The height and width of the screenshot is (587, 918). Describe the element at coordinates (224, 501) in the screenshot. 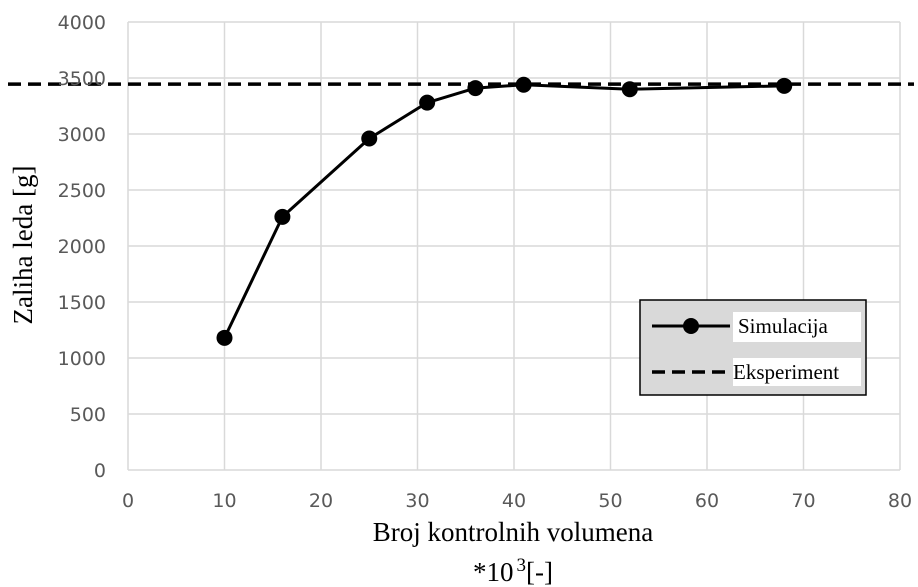

I see `x-tick-label: 10` at that location.